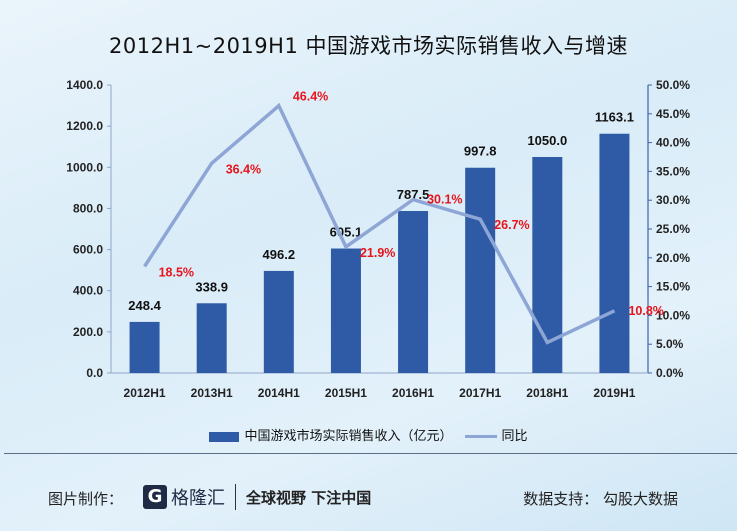  Describe the element at coordinates (145, 393) in the screenshot. I see `x-tick-label: 2012H1` at that location.